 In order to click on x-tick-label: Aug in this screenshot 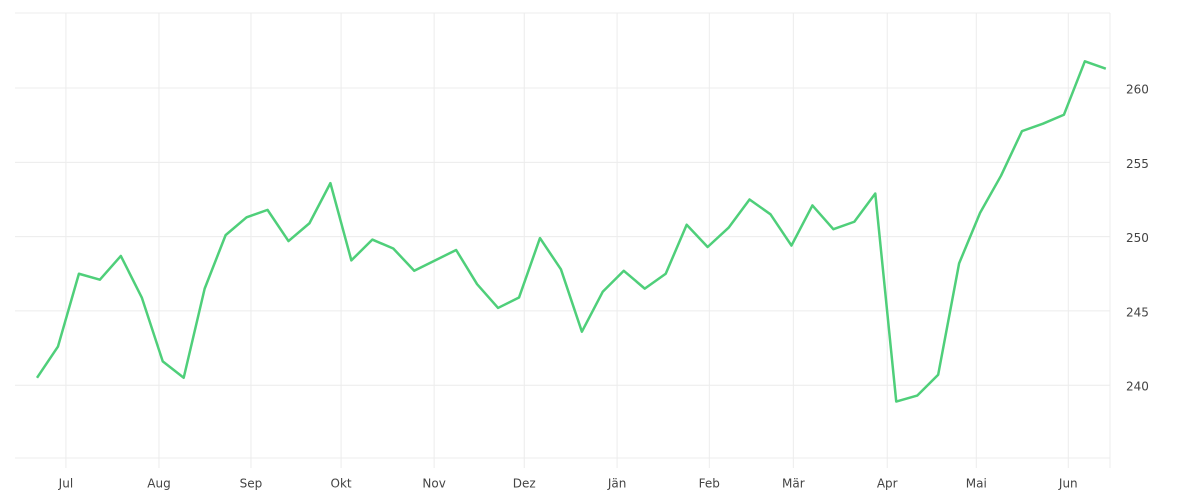, I will do `click(158, 484)`.